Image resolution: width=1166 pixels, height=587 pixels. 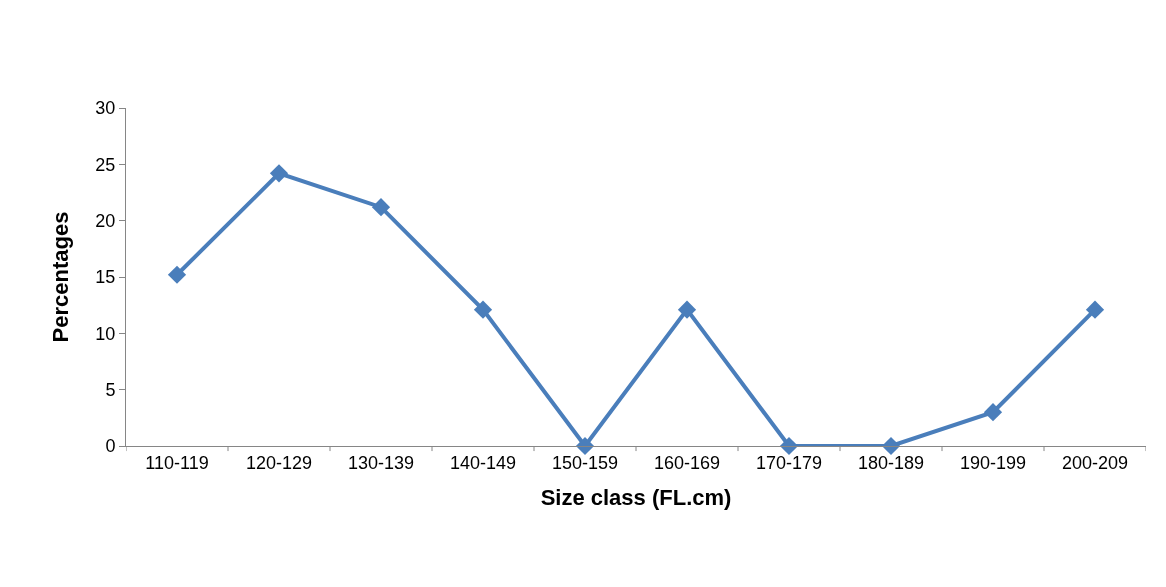 What do you see at coordinates (177, 462) in the screenshot?
I see `x-tick-label: 110-119` at bounding box center [177, 462].